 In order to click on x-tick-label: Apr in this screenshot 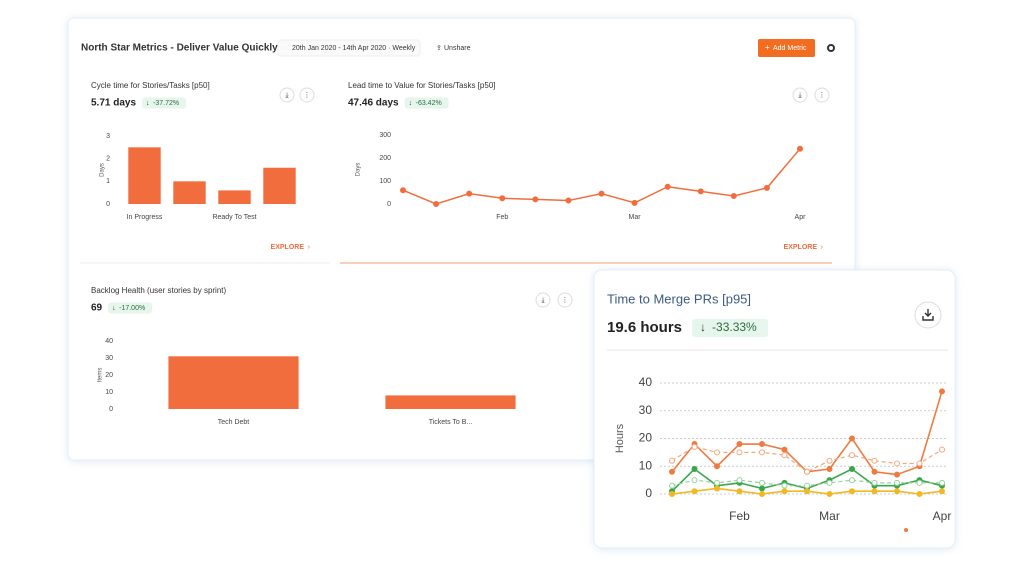, I will do `click(801, 217)`.